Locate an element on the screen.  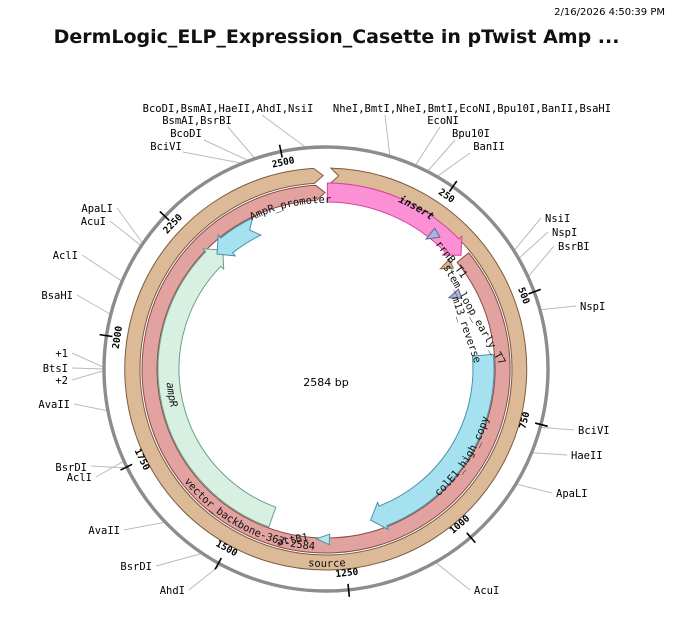
timestamp: 2/16/2026 4:50:39 PM is located at coordinates (609, 12).